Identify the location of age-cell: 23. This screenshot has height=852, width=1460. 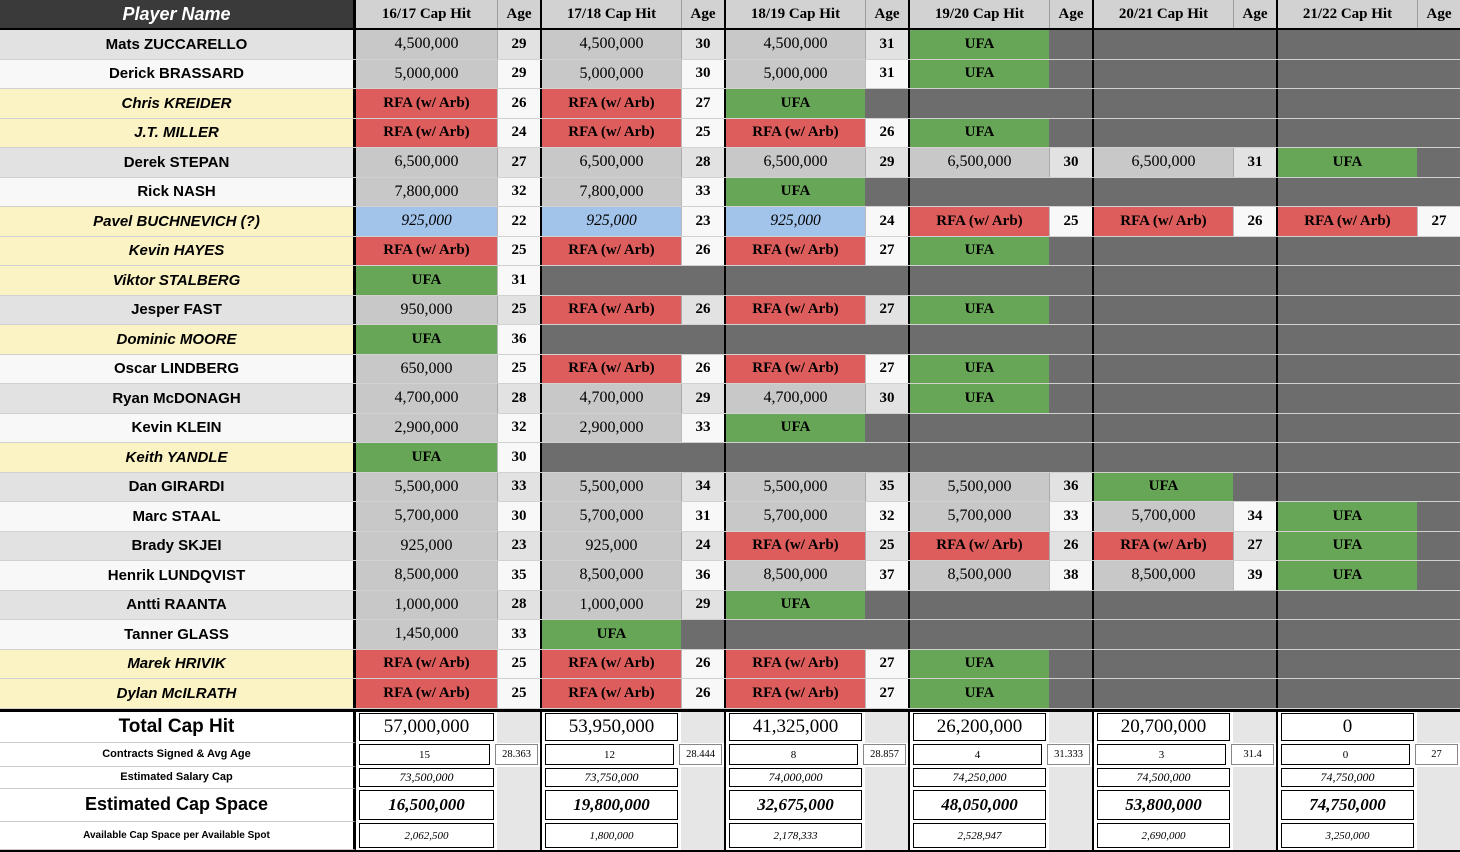
(518, 545).